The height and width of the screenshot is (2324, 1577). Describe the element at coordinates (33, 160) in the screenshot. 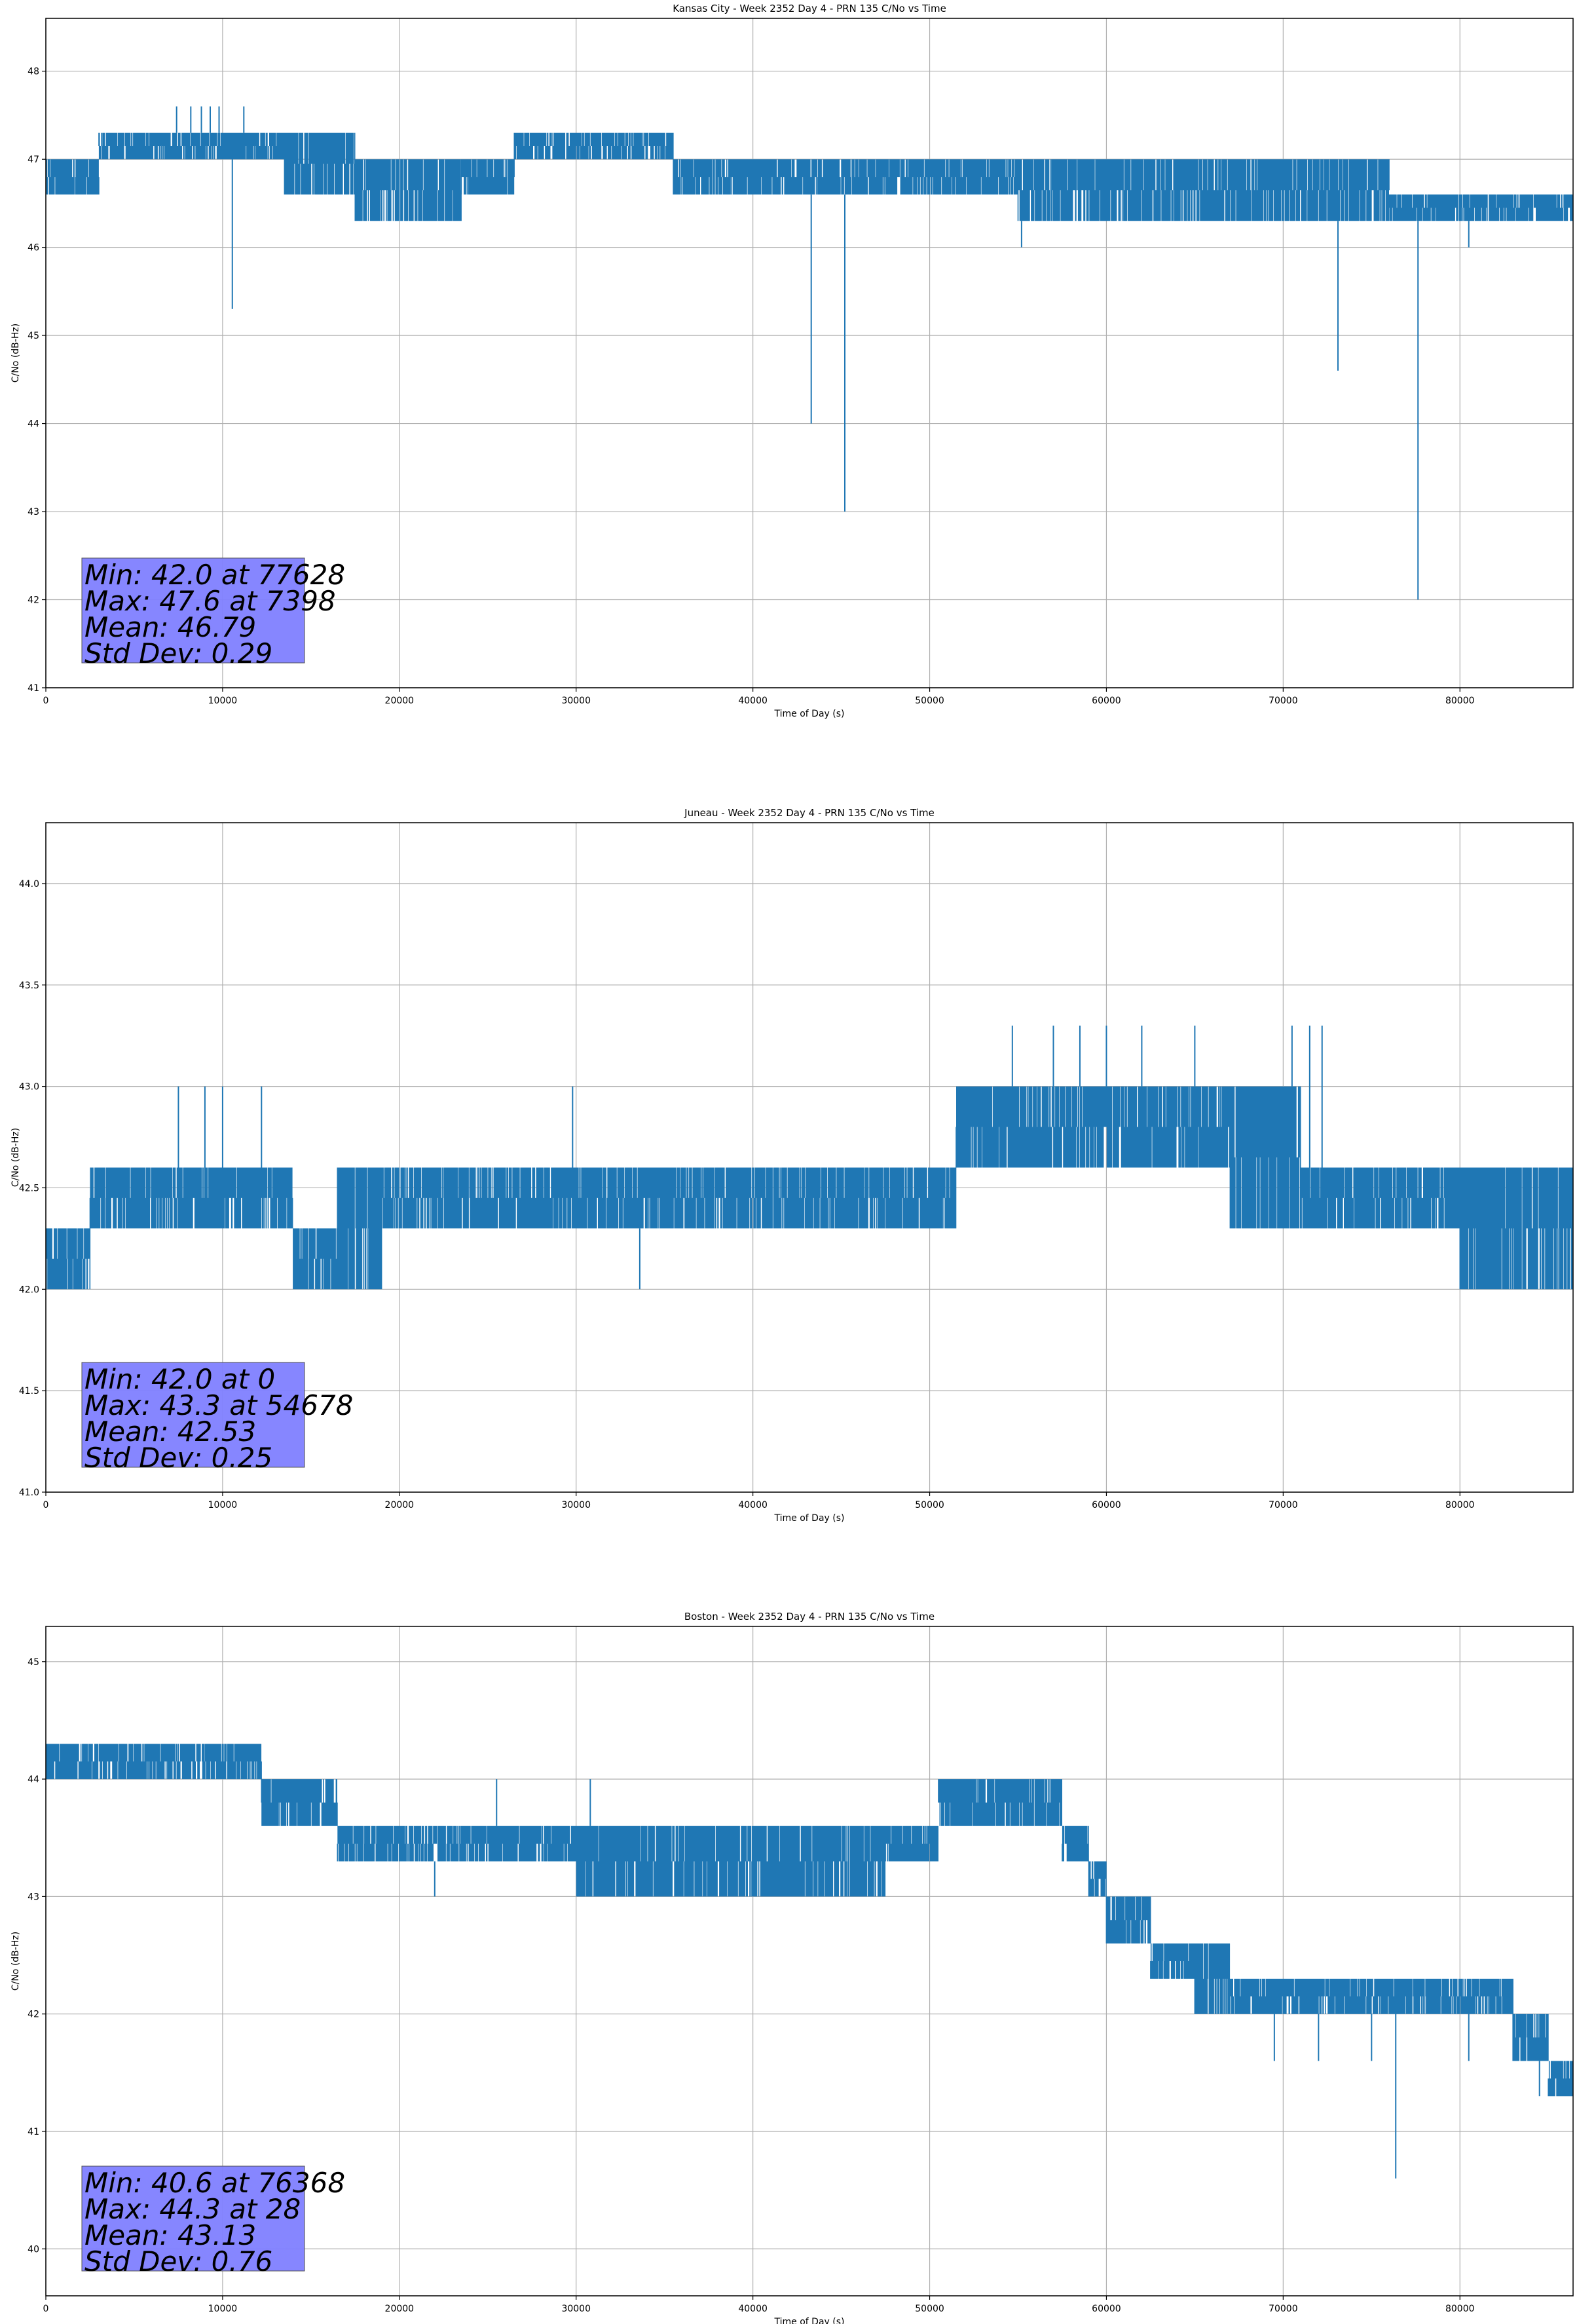

I see `y-tick-label: 47` at that location.